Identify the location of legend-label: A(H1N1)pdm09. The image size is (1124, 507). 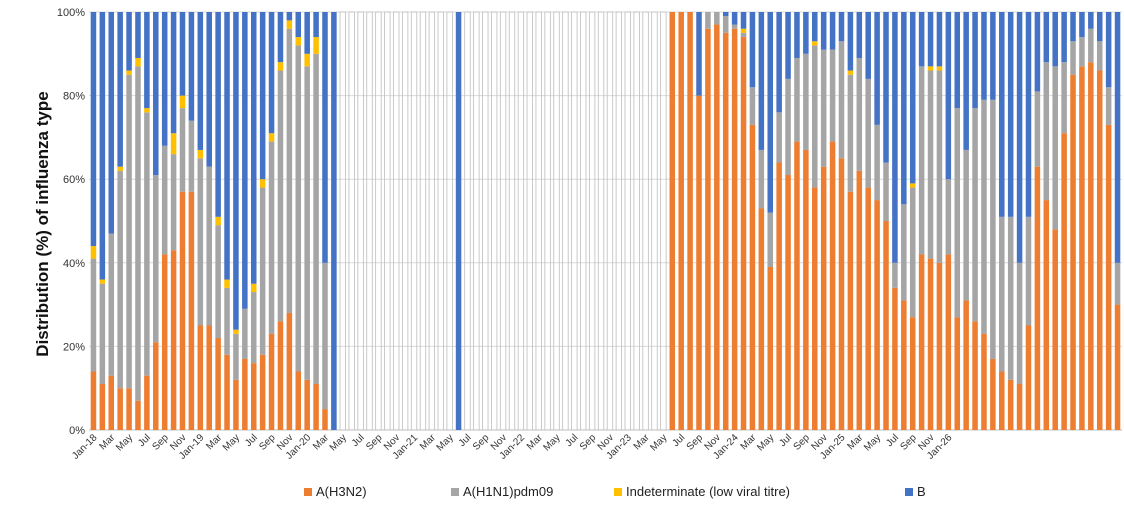
(508, 491).